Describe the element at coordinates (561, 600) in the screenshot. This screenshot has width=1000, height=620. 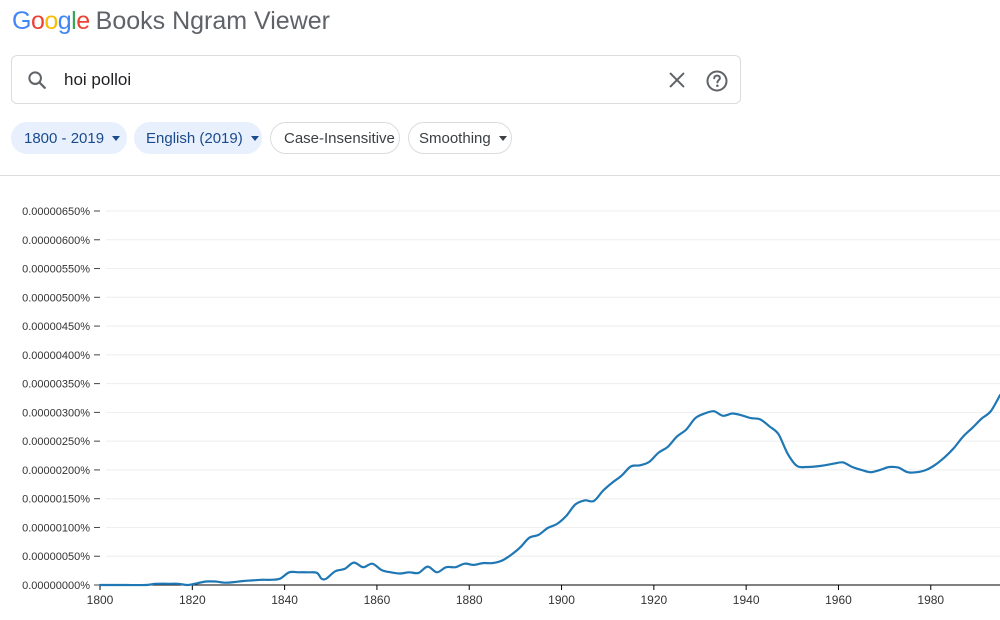
I see `x-tick-label: 1900` at that location.